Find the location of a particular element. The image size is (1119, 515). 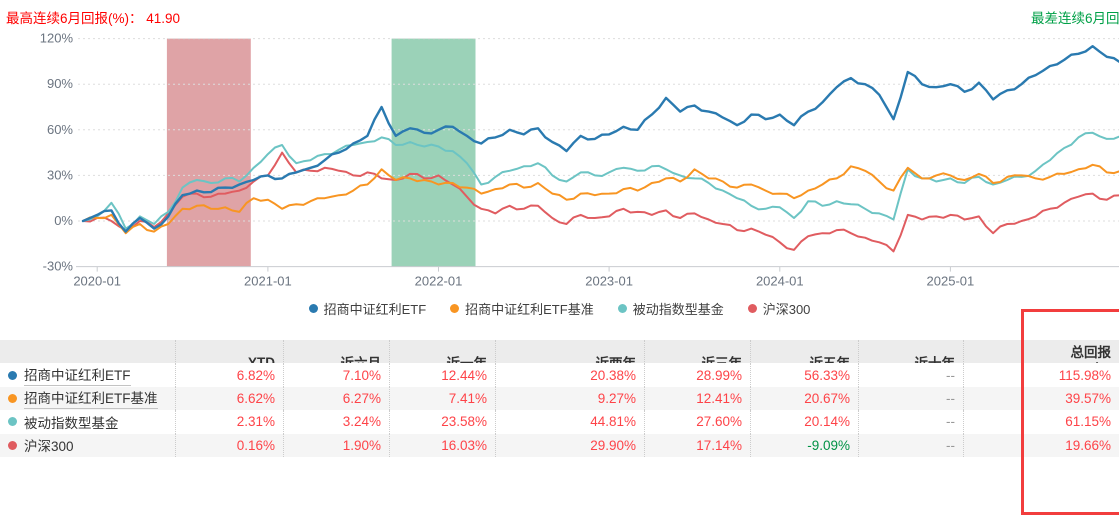

value-cell-r3-c1: 1.90% is located at coordinates (337, 445).